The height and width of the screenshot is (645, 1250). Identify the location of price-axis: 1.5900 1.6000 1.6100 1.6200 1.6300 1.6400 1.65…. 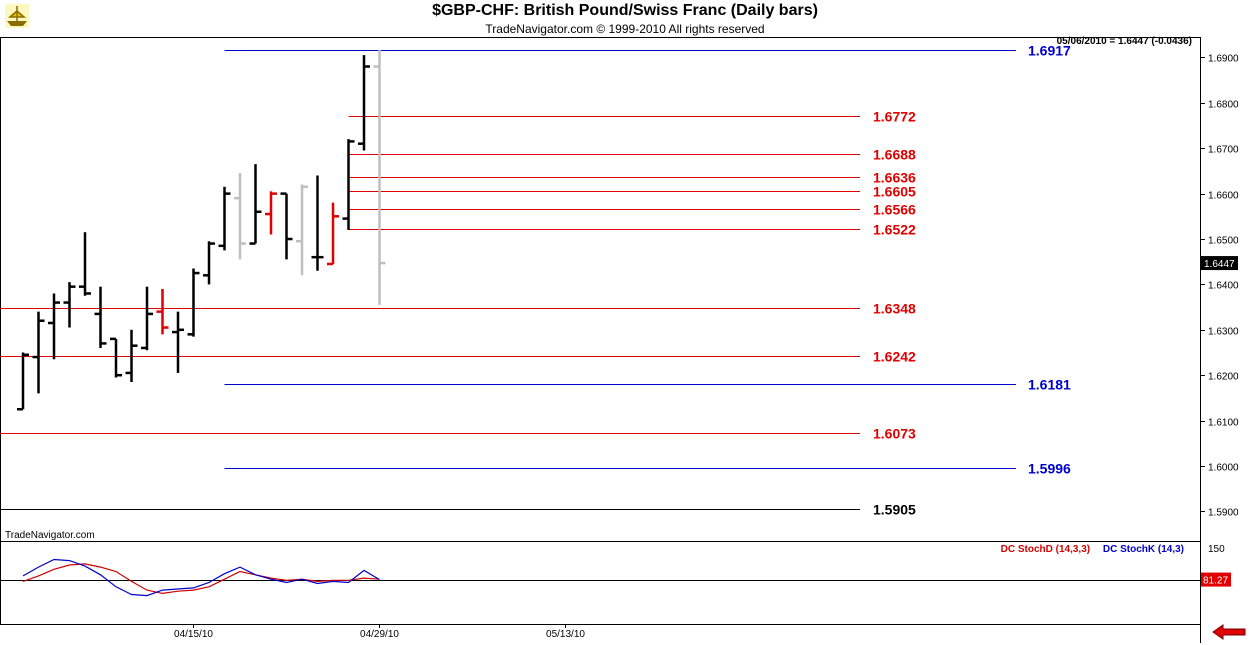
(1219, 286).